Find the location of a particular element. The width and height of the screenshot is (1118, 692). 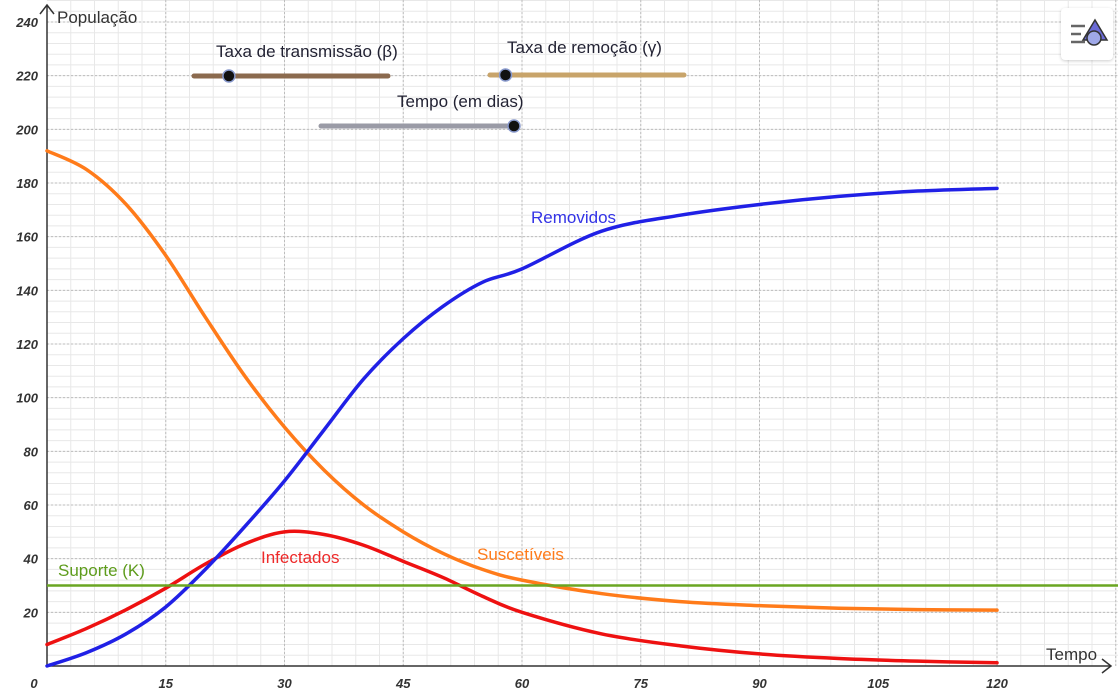

y-tick-label: 160 is located at coordinates (27, 237).